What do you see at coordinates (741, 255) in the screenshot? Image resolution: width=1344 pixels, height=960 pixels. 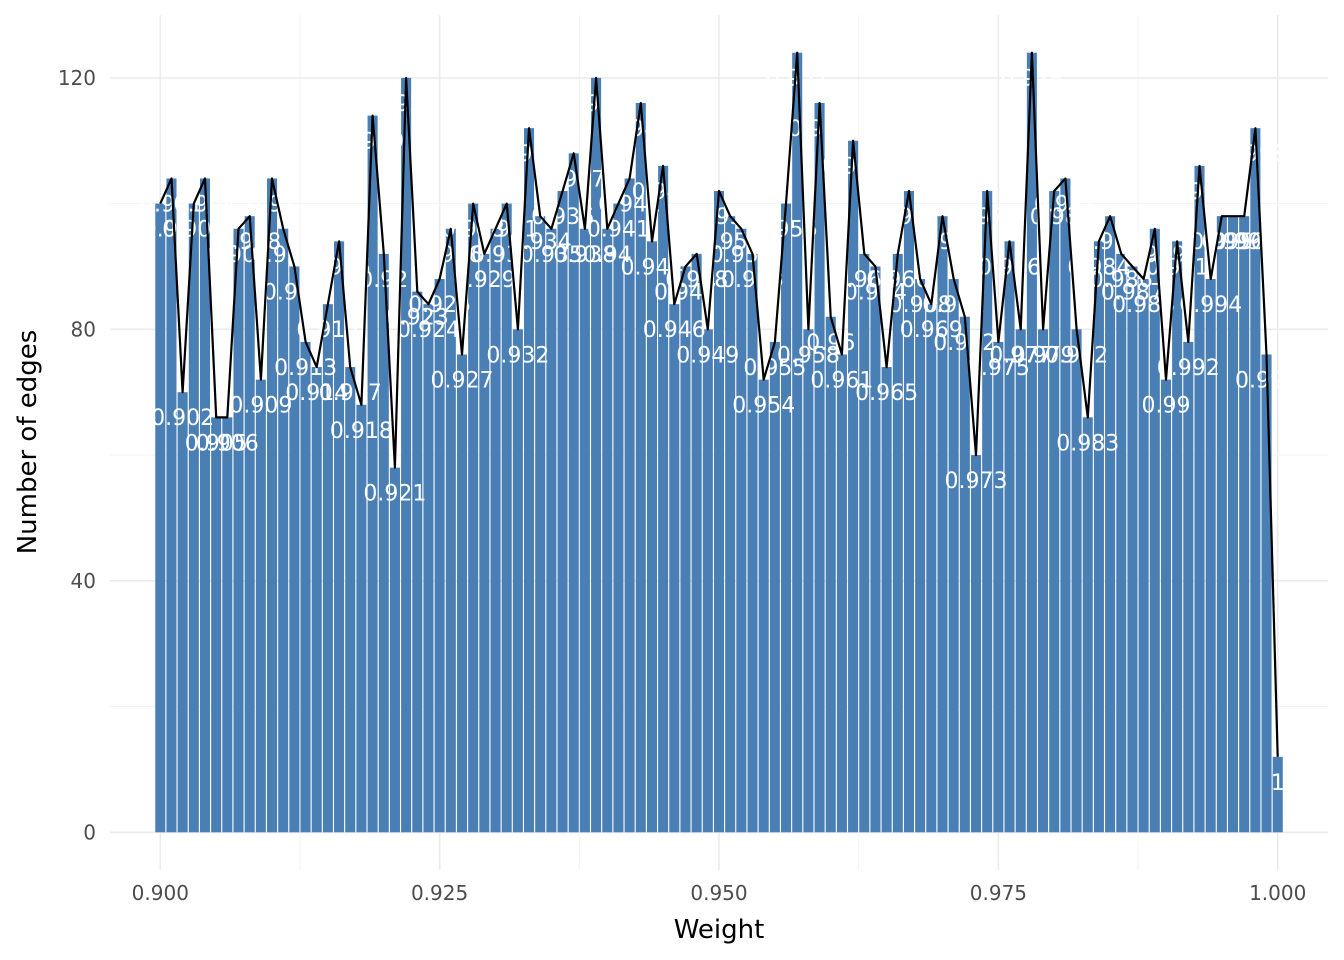 I see `bar-data-label: 0.952` at bounding box center [741, 255].